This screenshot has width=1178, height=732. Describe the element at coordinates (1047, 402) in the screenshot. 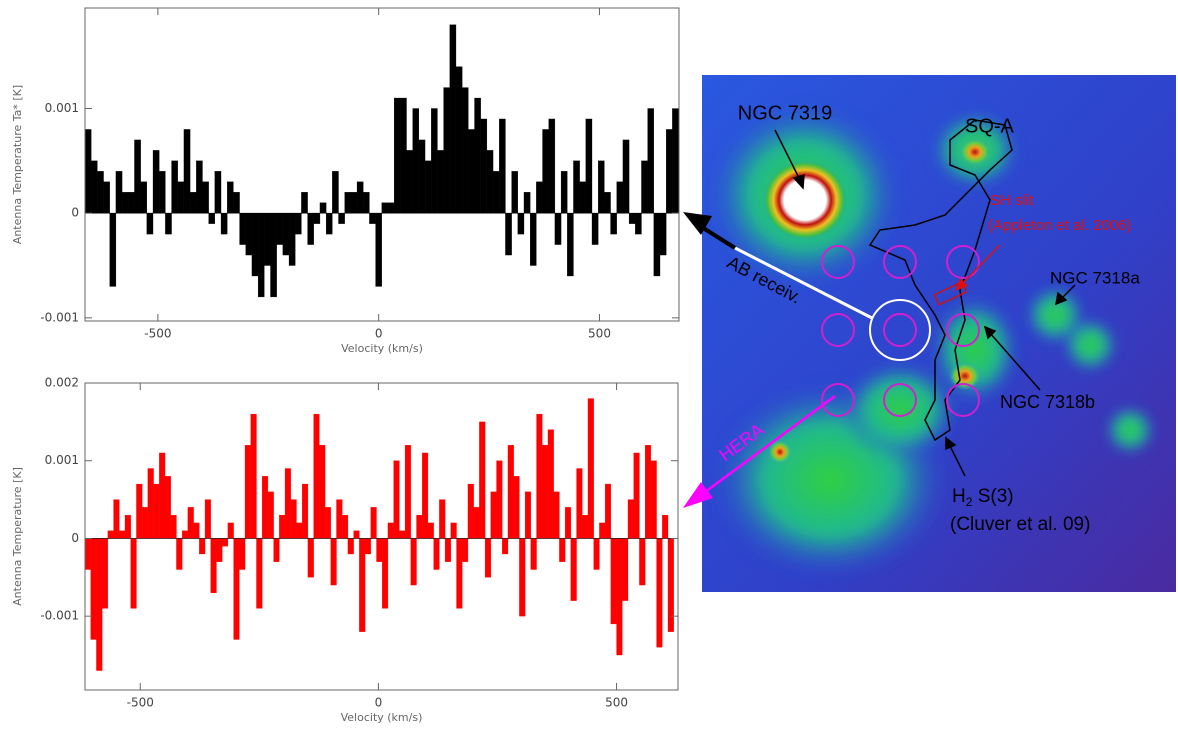

I see `label-ngc7318b: NGC 7318b` at that location.